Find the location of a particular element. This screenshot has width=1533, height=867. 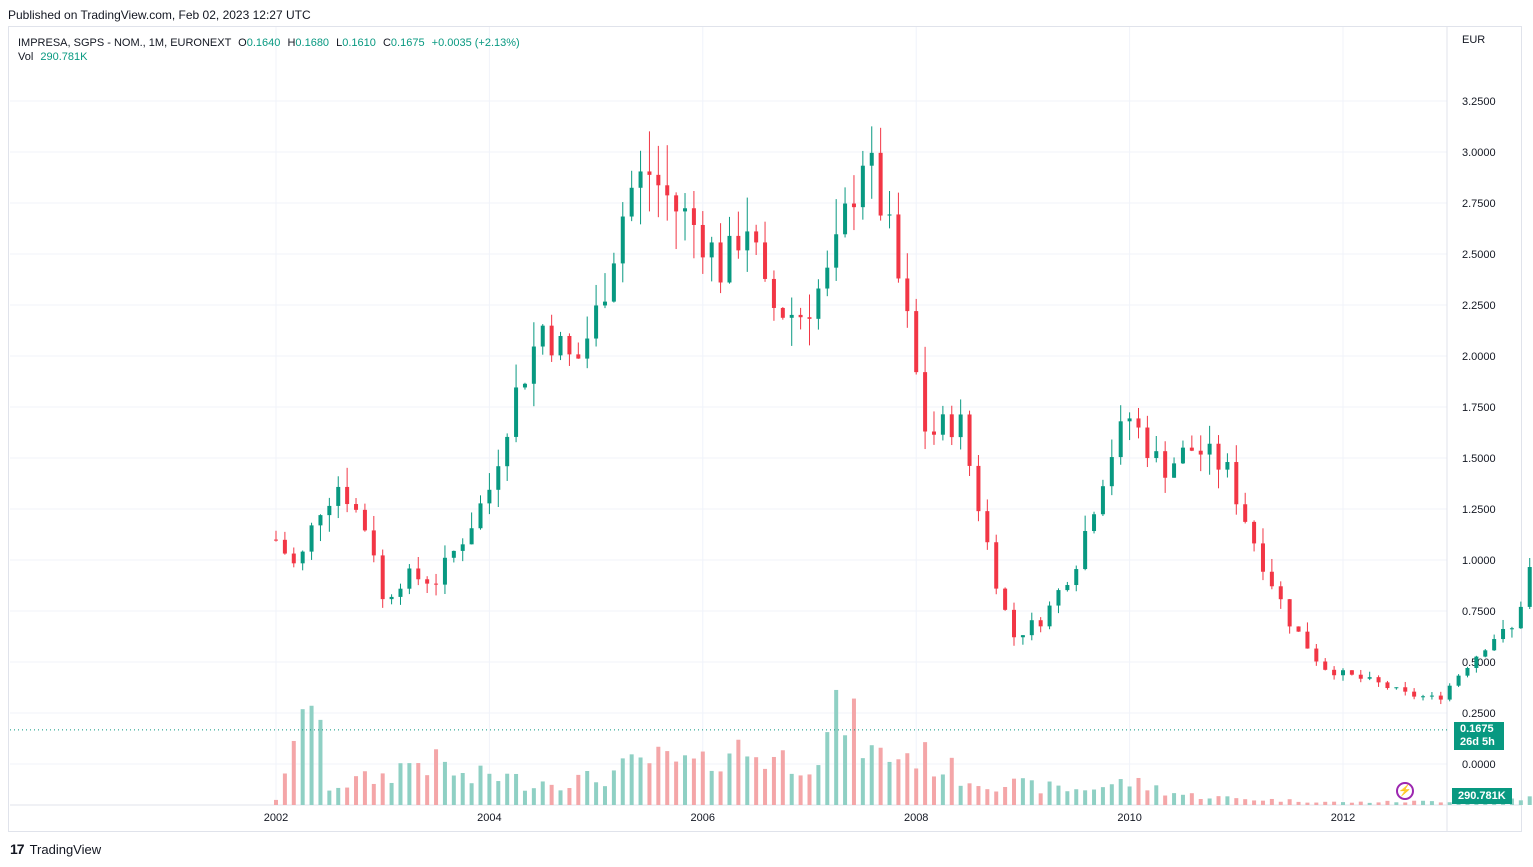

x-tick-label: 2002 is located at coordinates (276, 818).